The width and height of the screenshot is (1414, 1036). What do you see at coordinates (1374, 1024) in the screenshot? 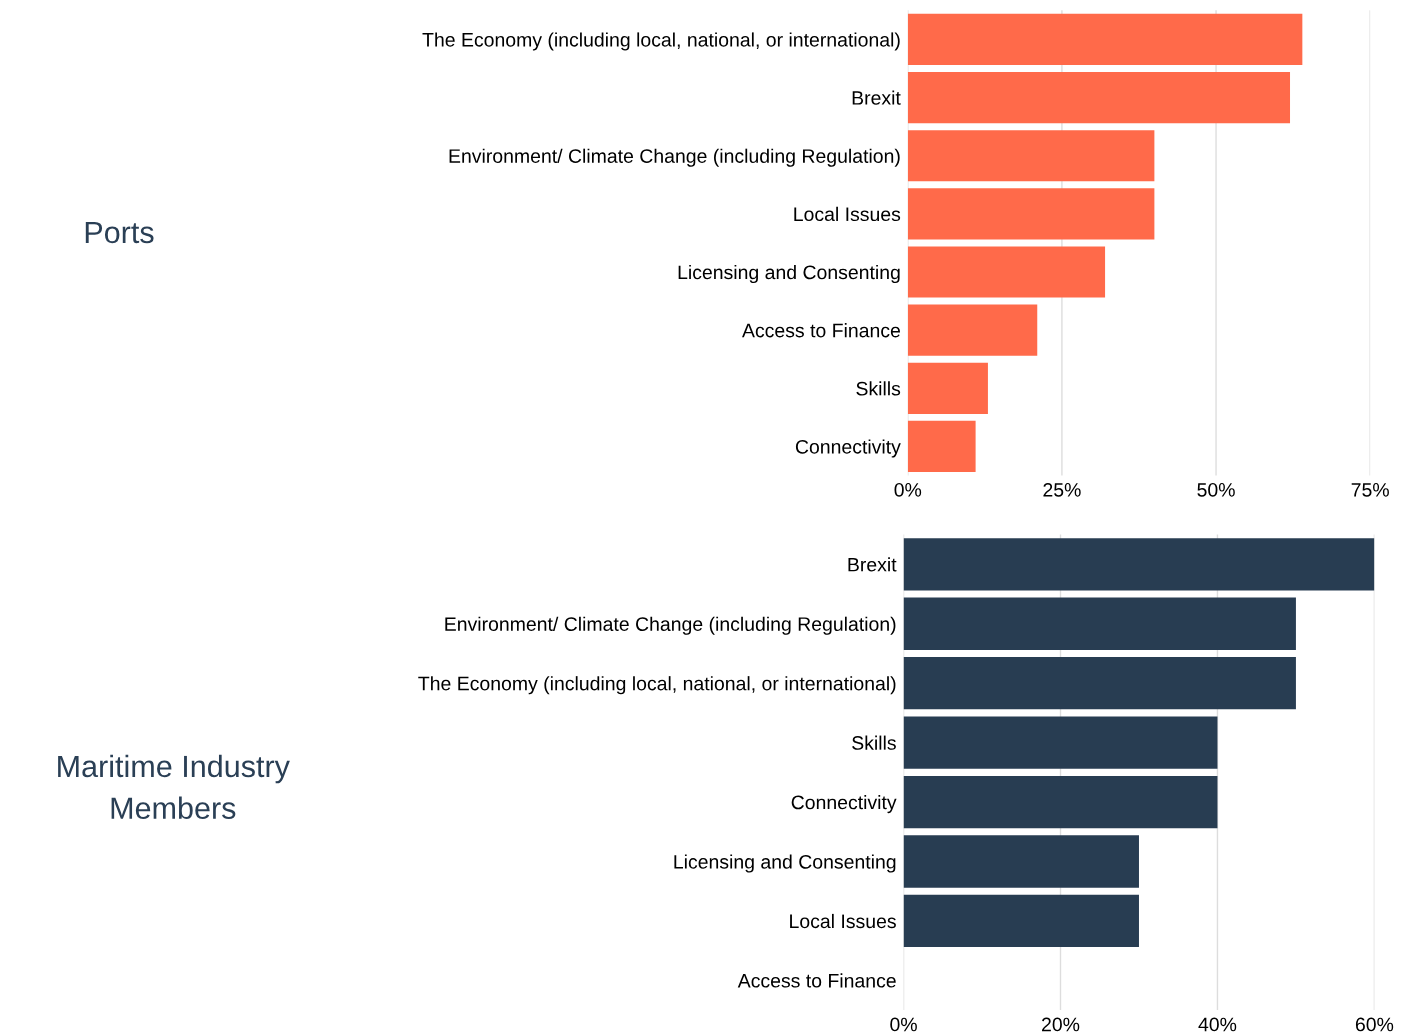
I see `x-tick-label: 60%` at bounding box center [1374, 1024].